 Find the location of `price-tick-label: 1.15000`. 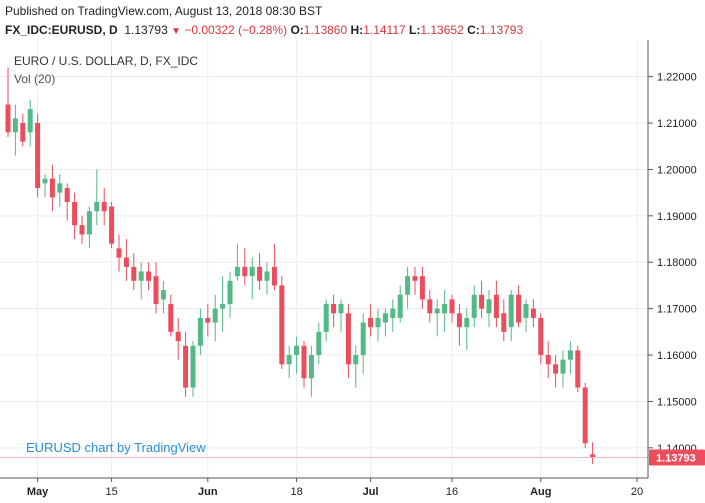

price-tick-label: 1.15000 is located at coordinates (677, 402).